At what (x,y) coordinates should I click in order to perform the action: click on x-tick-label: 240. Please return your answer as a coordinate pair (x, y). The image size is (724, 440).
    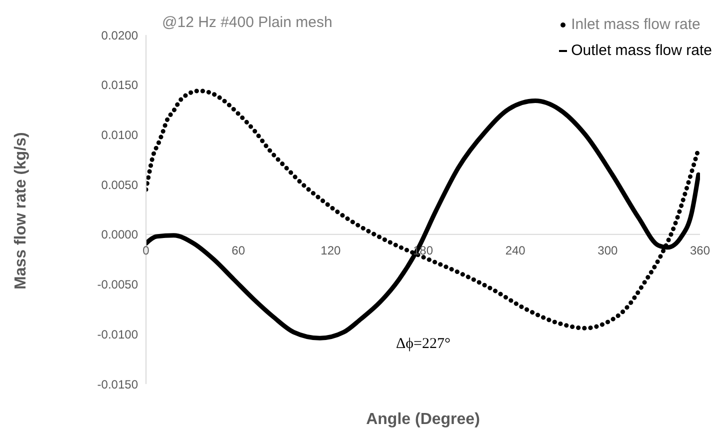
    Looking at the image, I should click on (515, 250).